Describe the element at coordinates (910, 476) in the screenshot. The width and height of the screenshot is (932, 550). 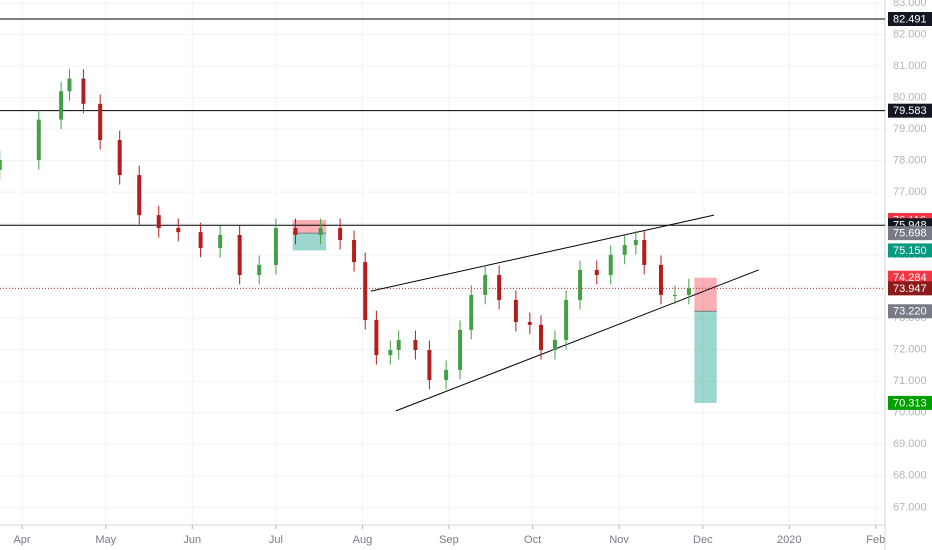
I see `y-tick-label: 68.000` at that location.